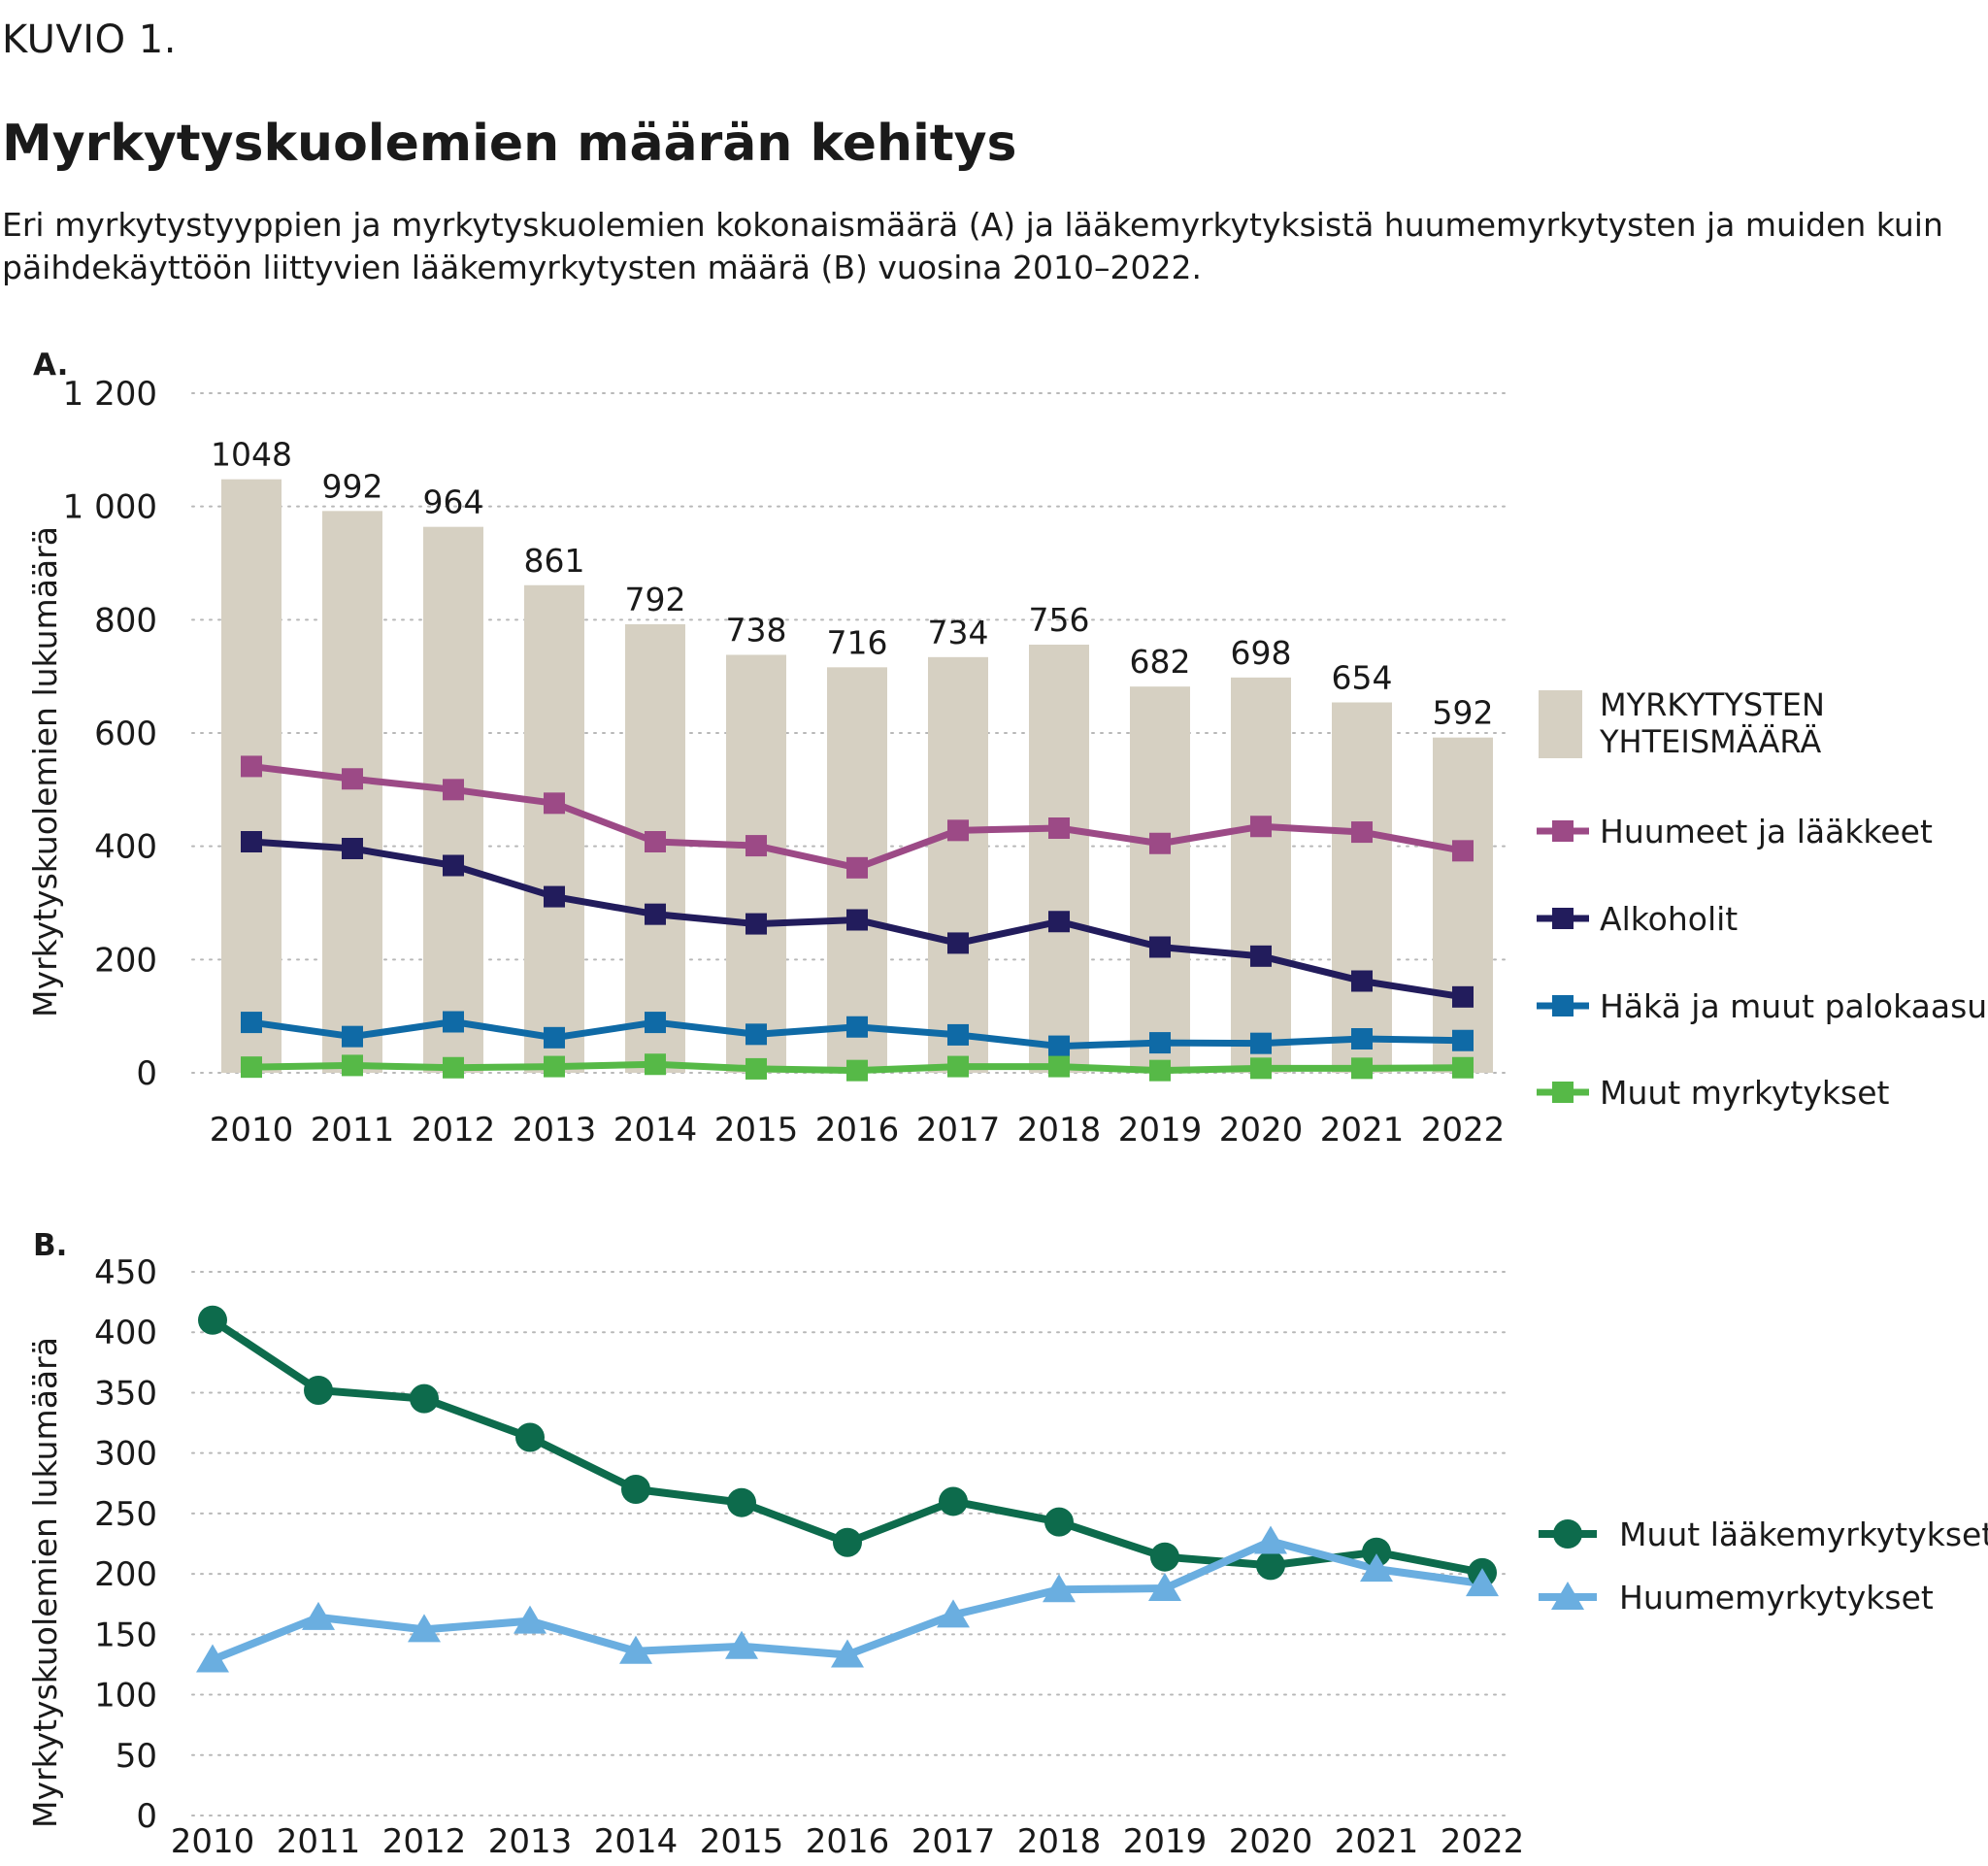  I want to click on x-tick-label-b: 2016, so click(848, 1841).